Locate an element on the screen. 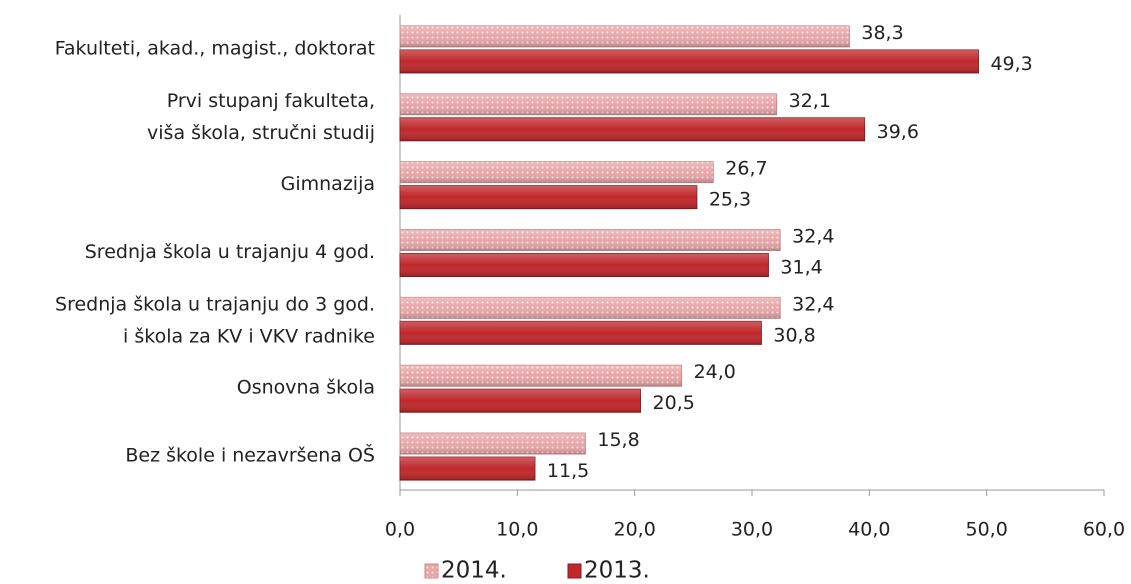 The width and height of the screenshot is (1131, 584). category-label: Gimnazija is located at coordinates (328, 184).